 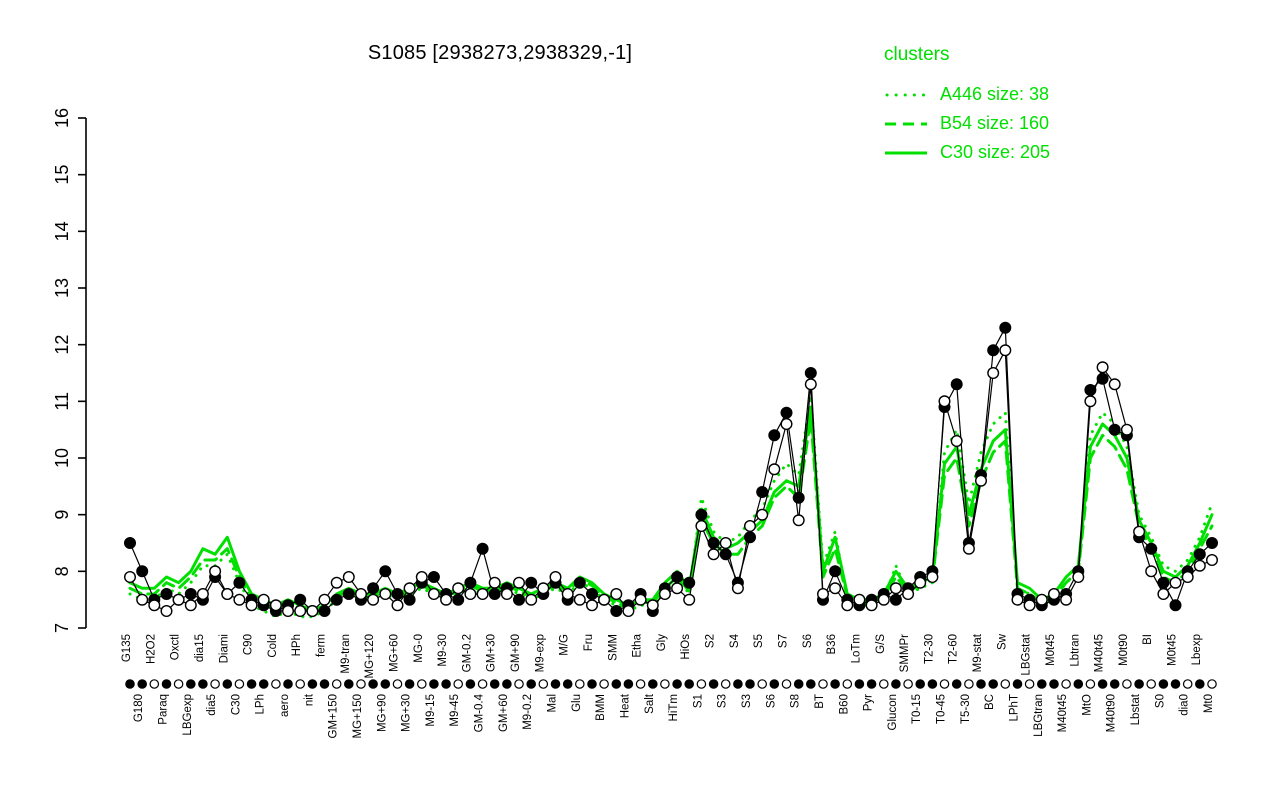 What do you see at coordinates (844, 704) in the screenshot?
I see `x-tick-label: B60` at bounding box center [844, 704].